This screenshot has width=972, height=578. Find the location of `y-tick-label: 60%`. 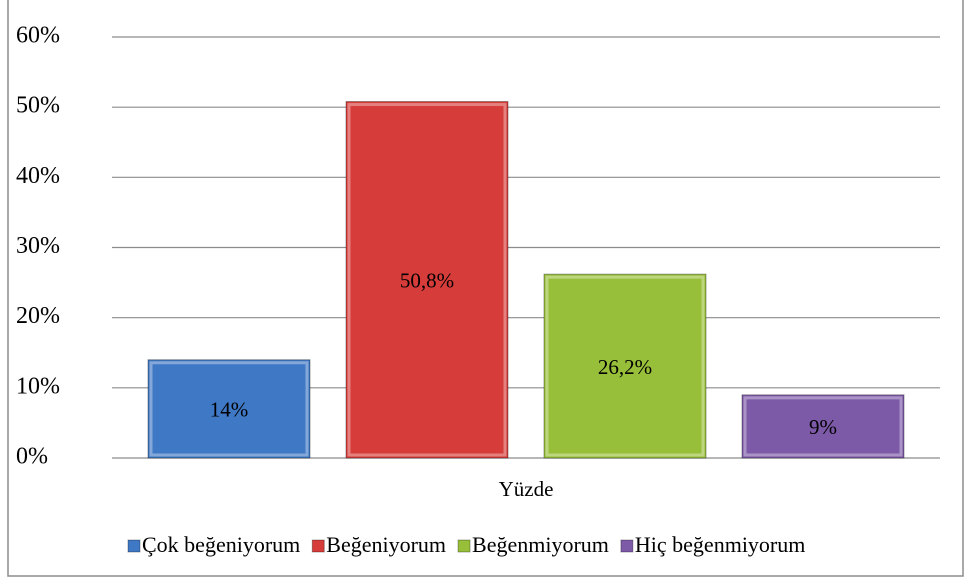

y-tick-label: 60% is located at coordinates (38, 36).